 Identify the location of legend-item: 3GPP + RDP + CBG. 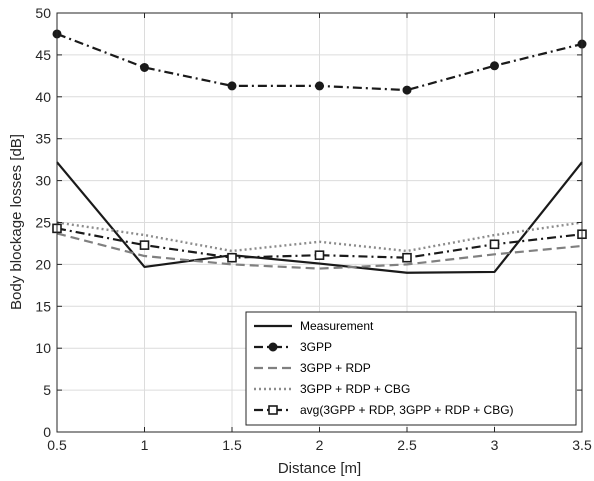
(332, 389).